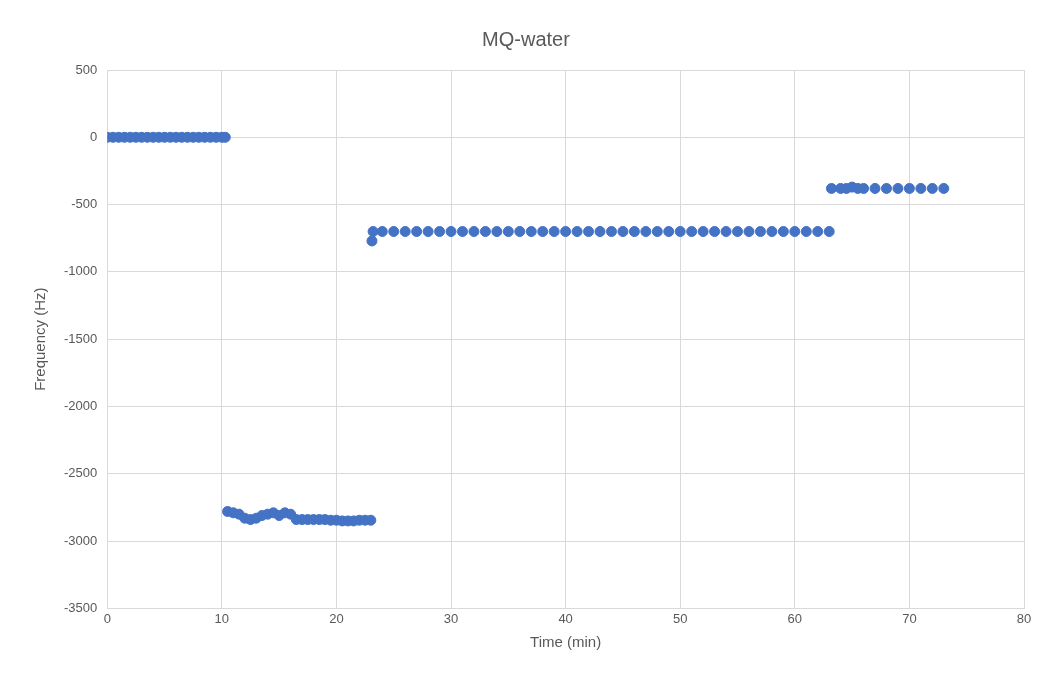 Image resolution: width=1056 pixels, height=674 pixels. Describe the element at coordinates (451, 618) in the screenshot. I see `x-tick-label: 30` at that location.